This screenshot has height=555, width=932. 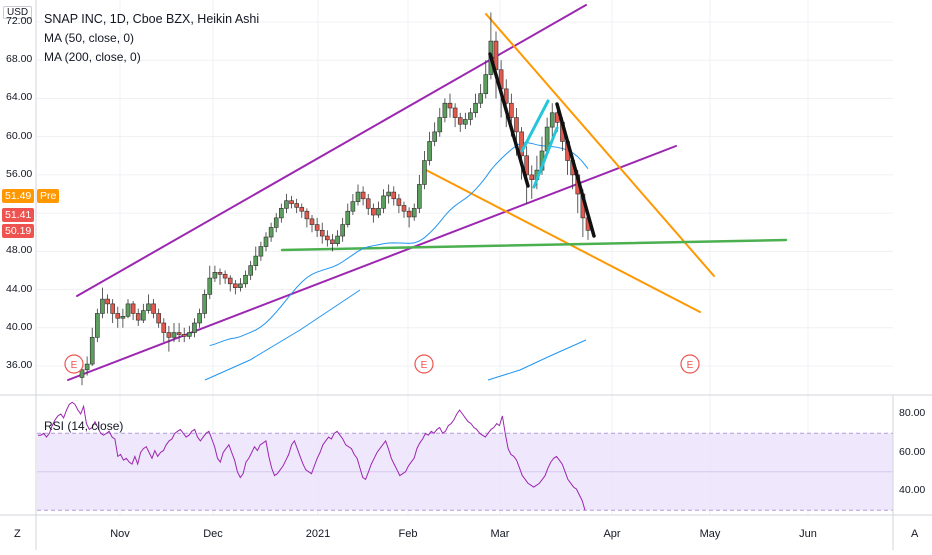 I want to click on ma200-line, so click(x=537, y=360).